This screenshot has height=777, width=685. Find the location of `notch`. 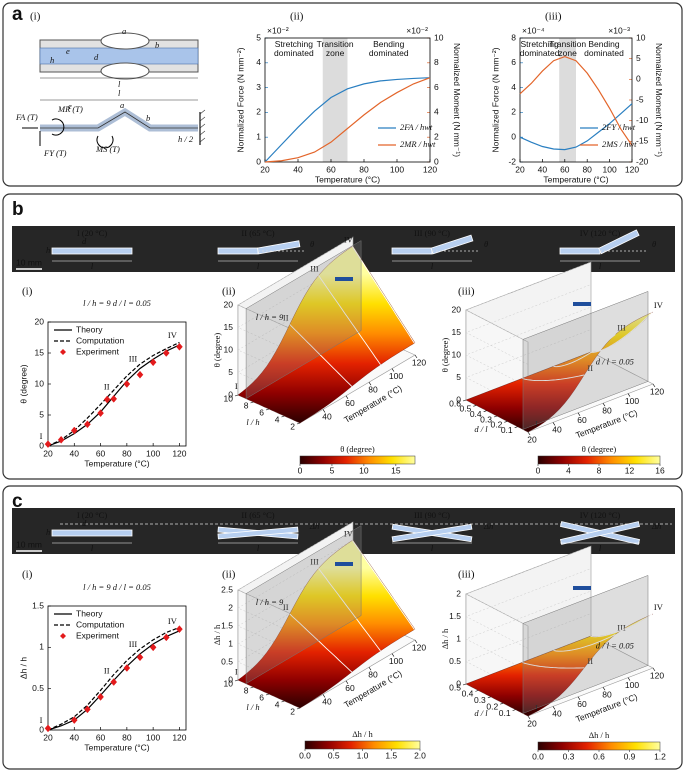

notch is located at coordinates (125, 41).